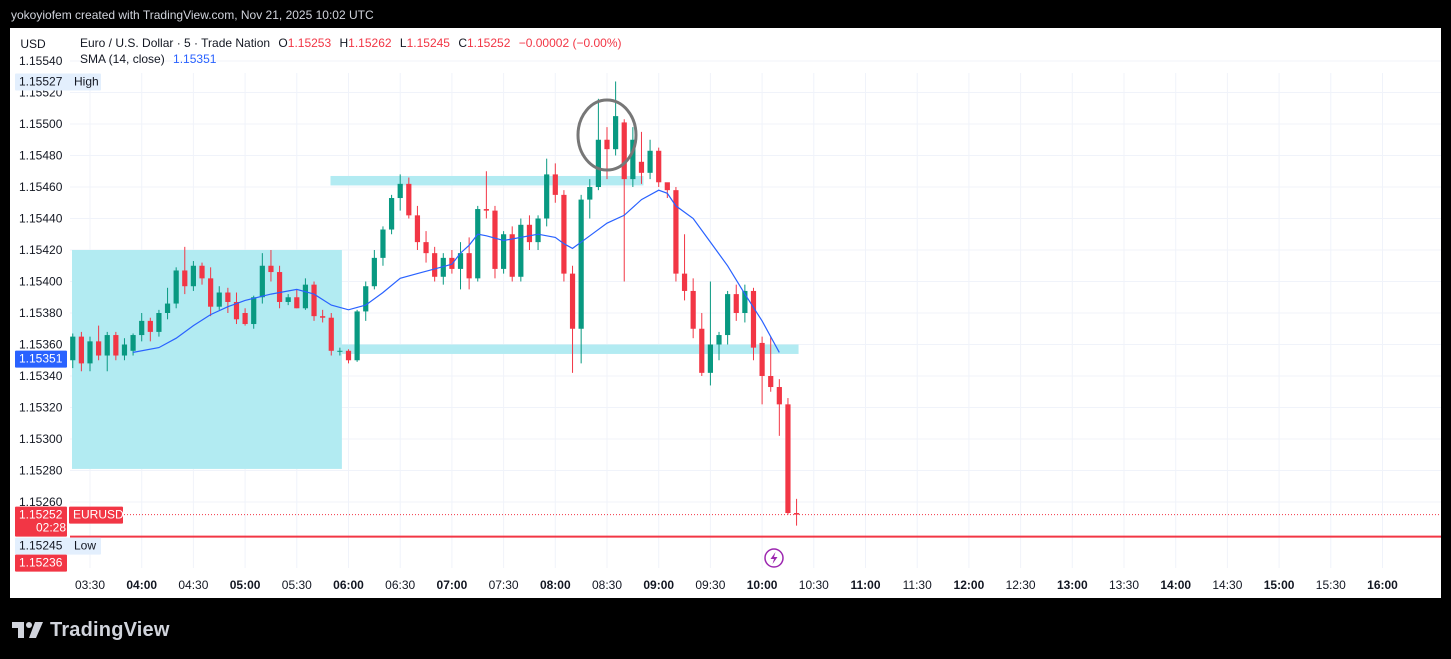  I want to click on y-tick-label: 1.15420, so click(41, 250).